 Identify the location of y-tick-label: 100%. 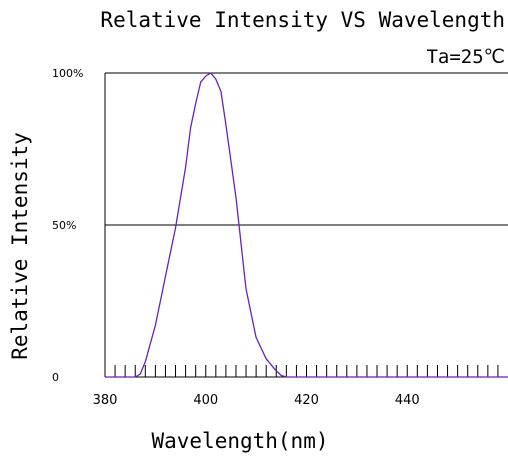
(67, 73).